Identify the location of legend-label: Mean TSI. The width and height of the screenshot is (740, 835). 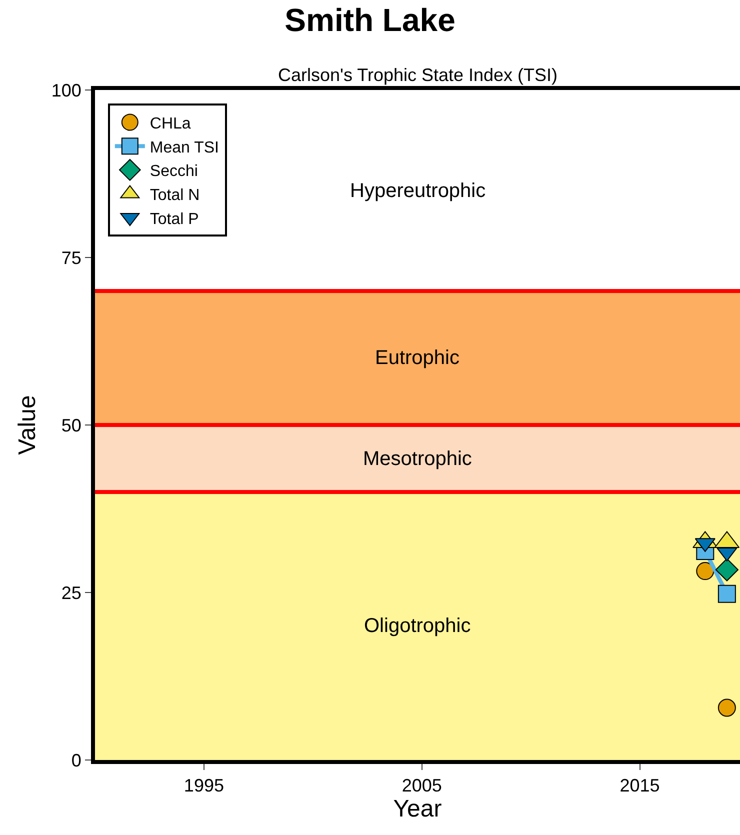
(184, 147).